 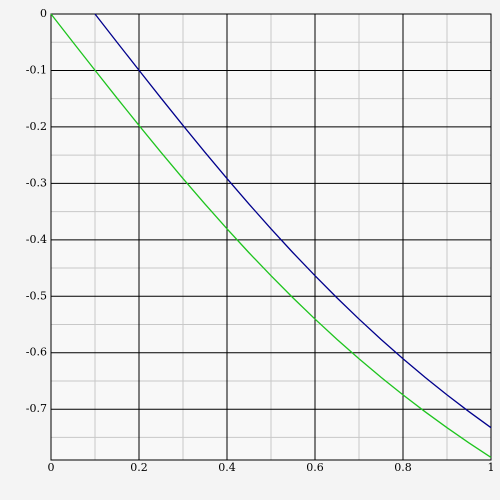 I want to click on y-tick-label: -0.6, so click(x=36, y=352).